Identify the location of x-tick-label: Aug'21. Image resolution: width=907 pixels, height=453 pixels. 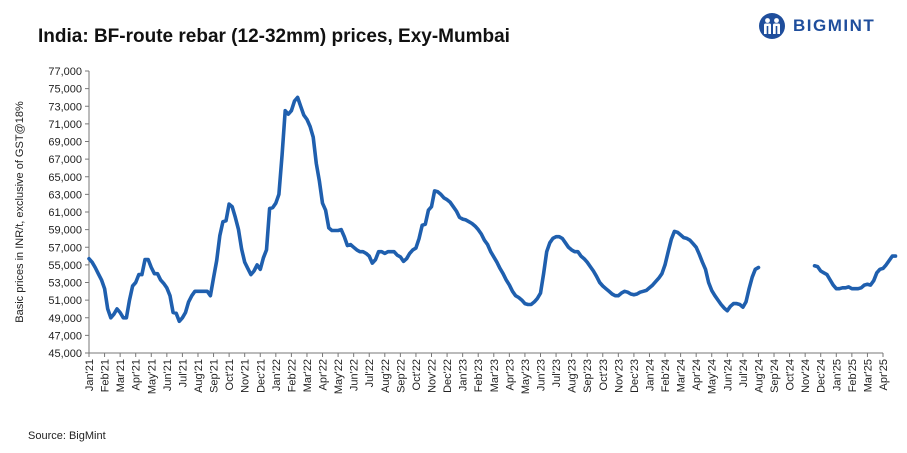
(199, 376).